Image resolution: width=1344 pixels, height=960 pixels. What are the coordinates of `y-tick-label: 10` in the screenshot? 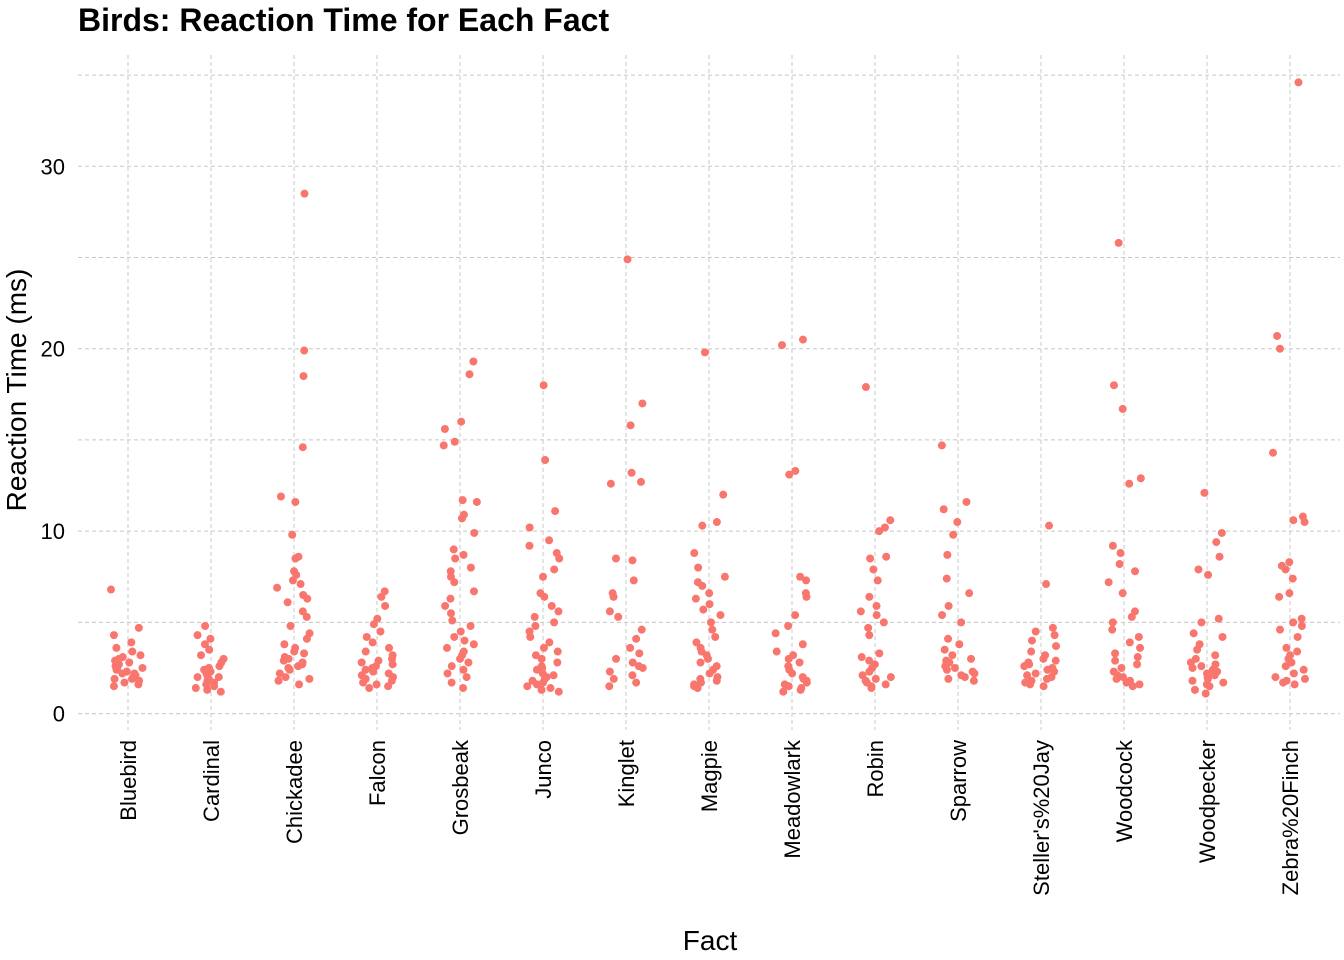 It's located at (53, 531).